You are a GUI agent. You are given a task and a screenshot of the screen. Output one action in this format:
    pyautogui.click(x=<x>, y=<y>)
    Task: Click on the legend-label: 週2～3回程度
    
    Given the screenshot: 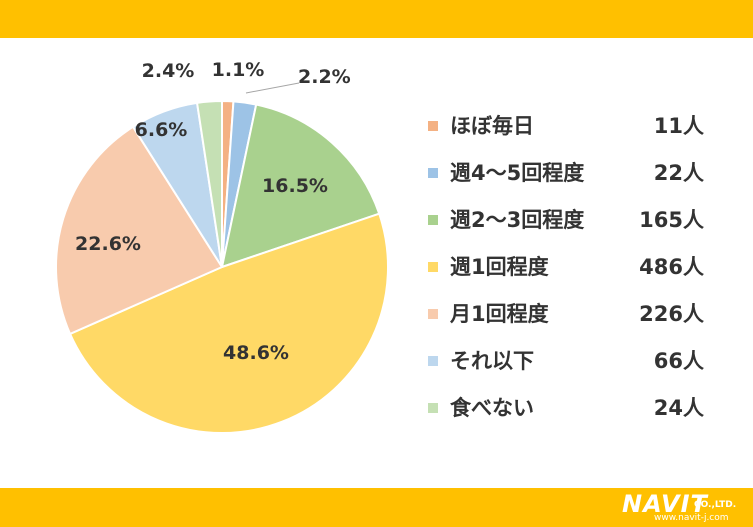 What is the action you would take?
    pyautogui.click(x=517, y=220)
    